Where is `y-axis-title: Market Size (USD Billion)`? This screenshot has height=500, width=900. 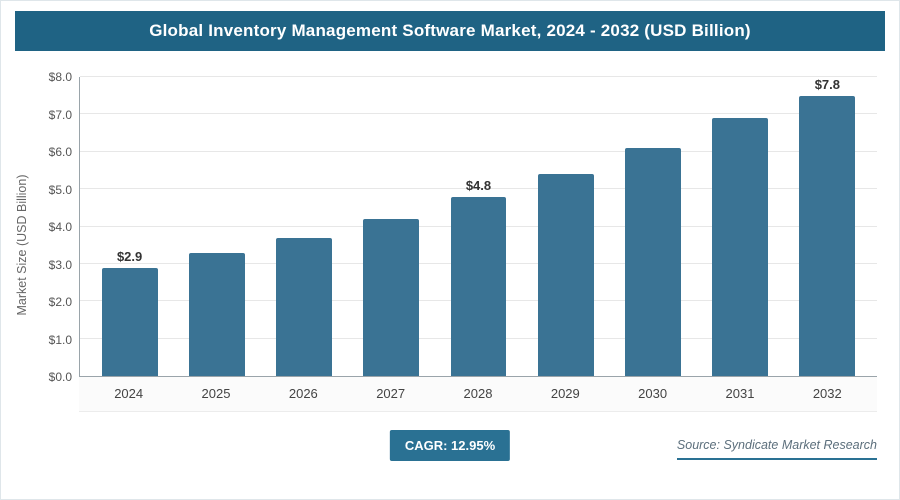 y-axis-title: Market Size (USD Billion) is located at coordinates (22, 244).